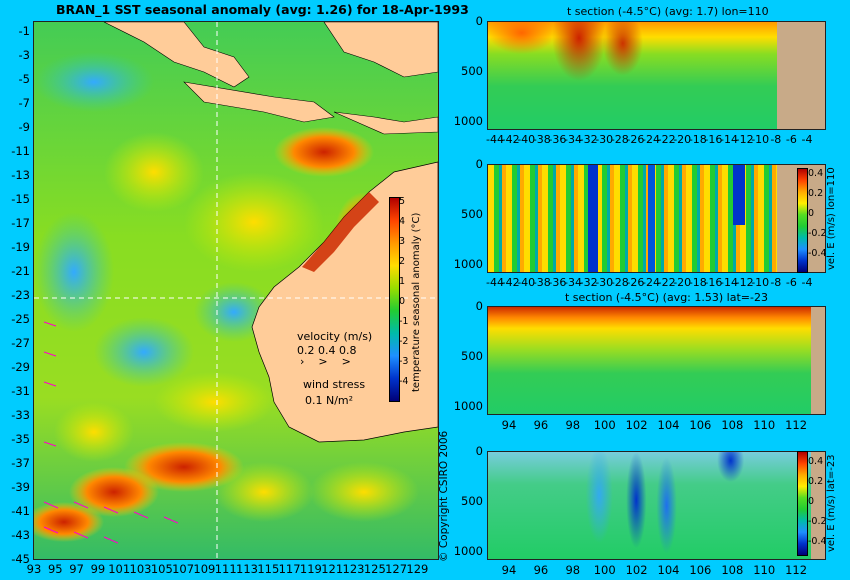  I want to click on axis-tick-label: -34, so click(573, 282).